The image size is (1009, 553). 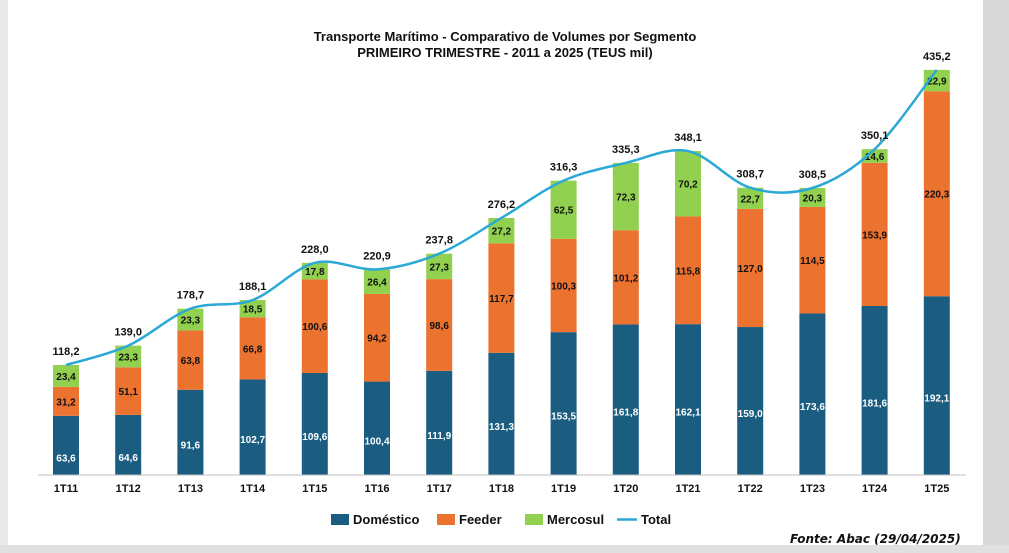 I want to click on bar-feeder-1T22, so click(x=750, y=268).